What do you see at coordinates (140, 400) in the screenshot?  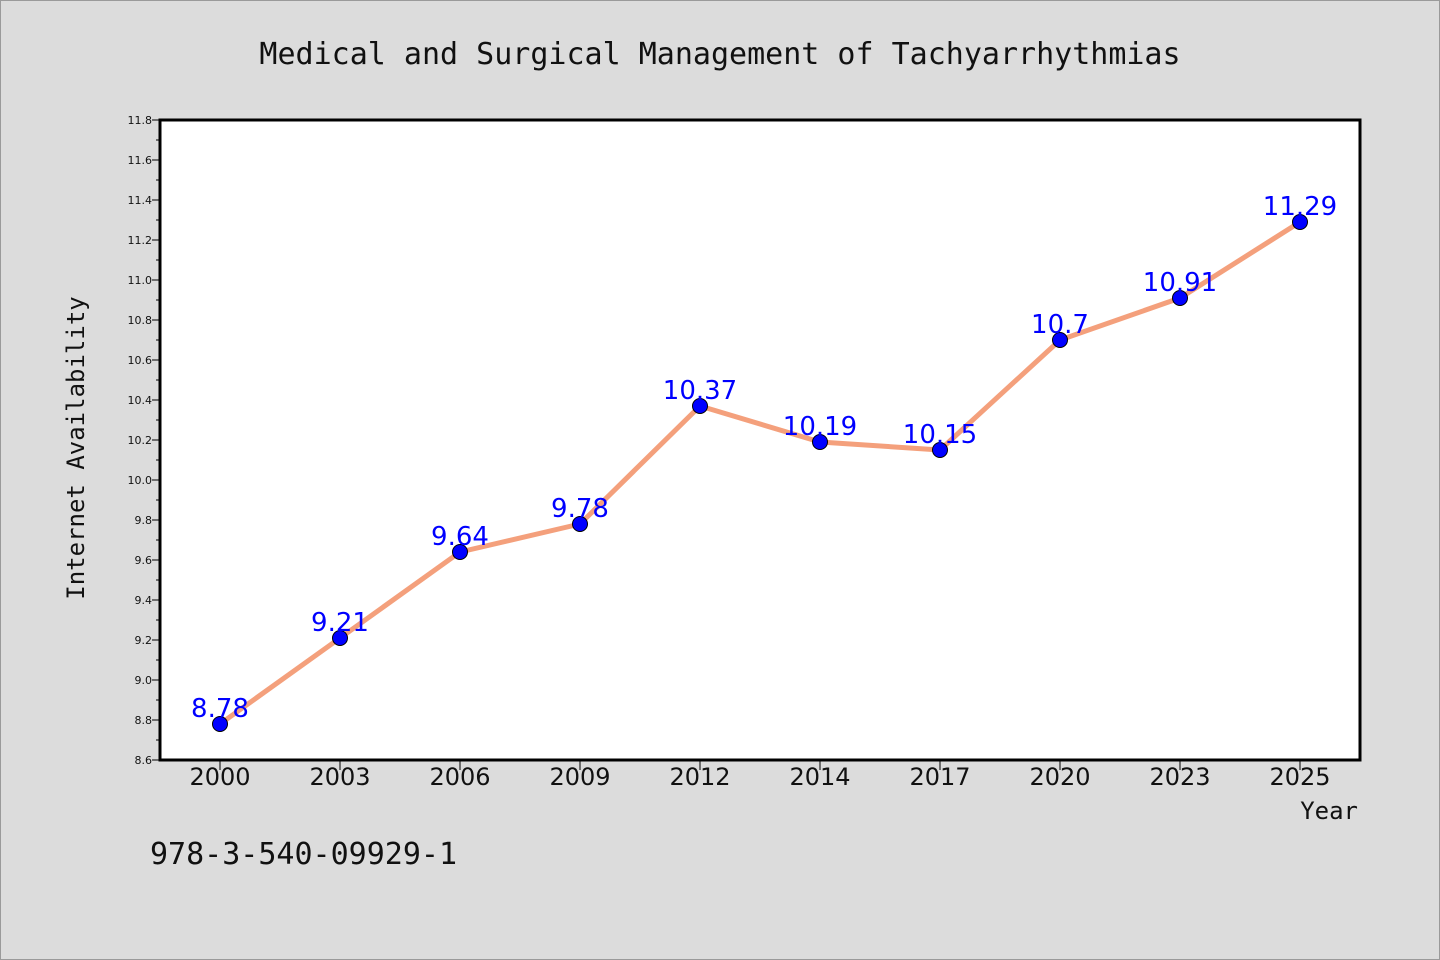 I see `y-tick-label: 10.4` at bounding box center [140, 400].